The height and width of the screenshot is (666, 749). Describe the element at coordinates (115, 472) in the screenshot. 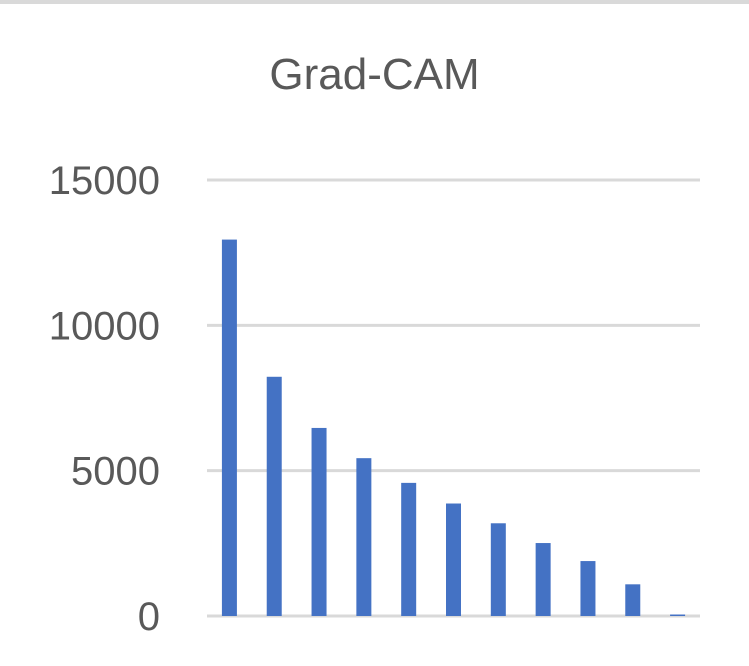

I see `y-tick-label: 5000` at that location.